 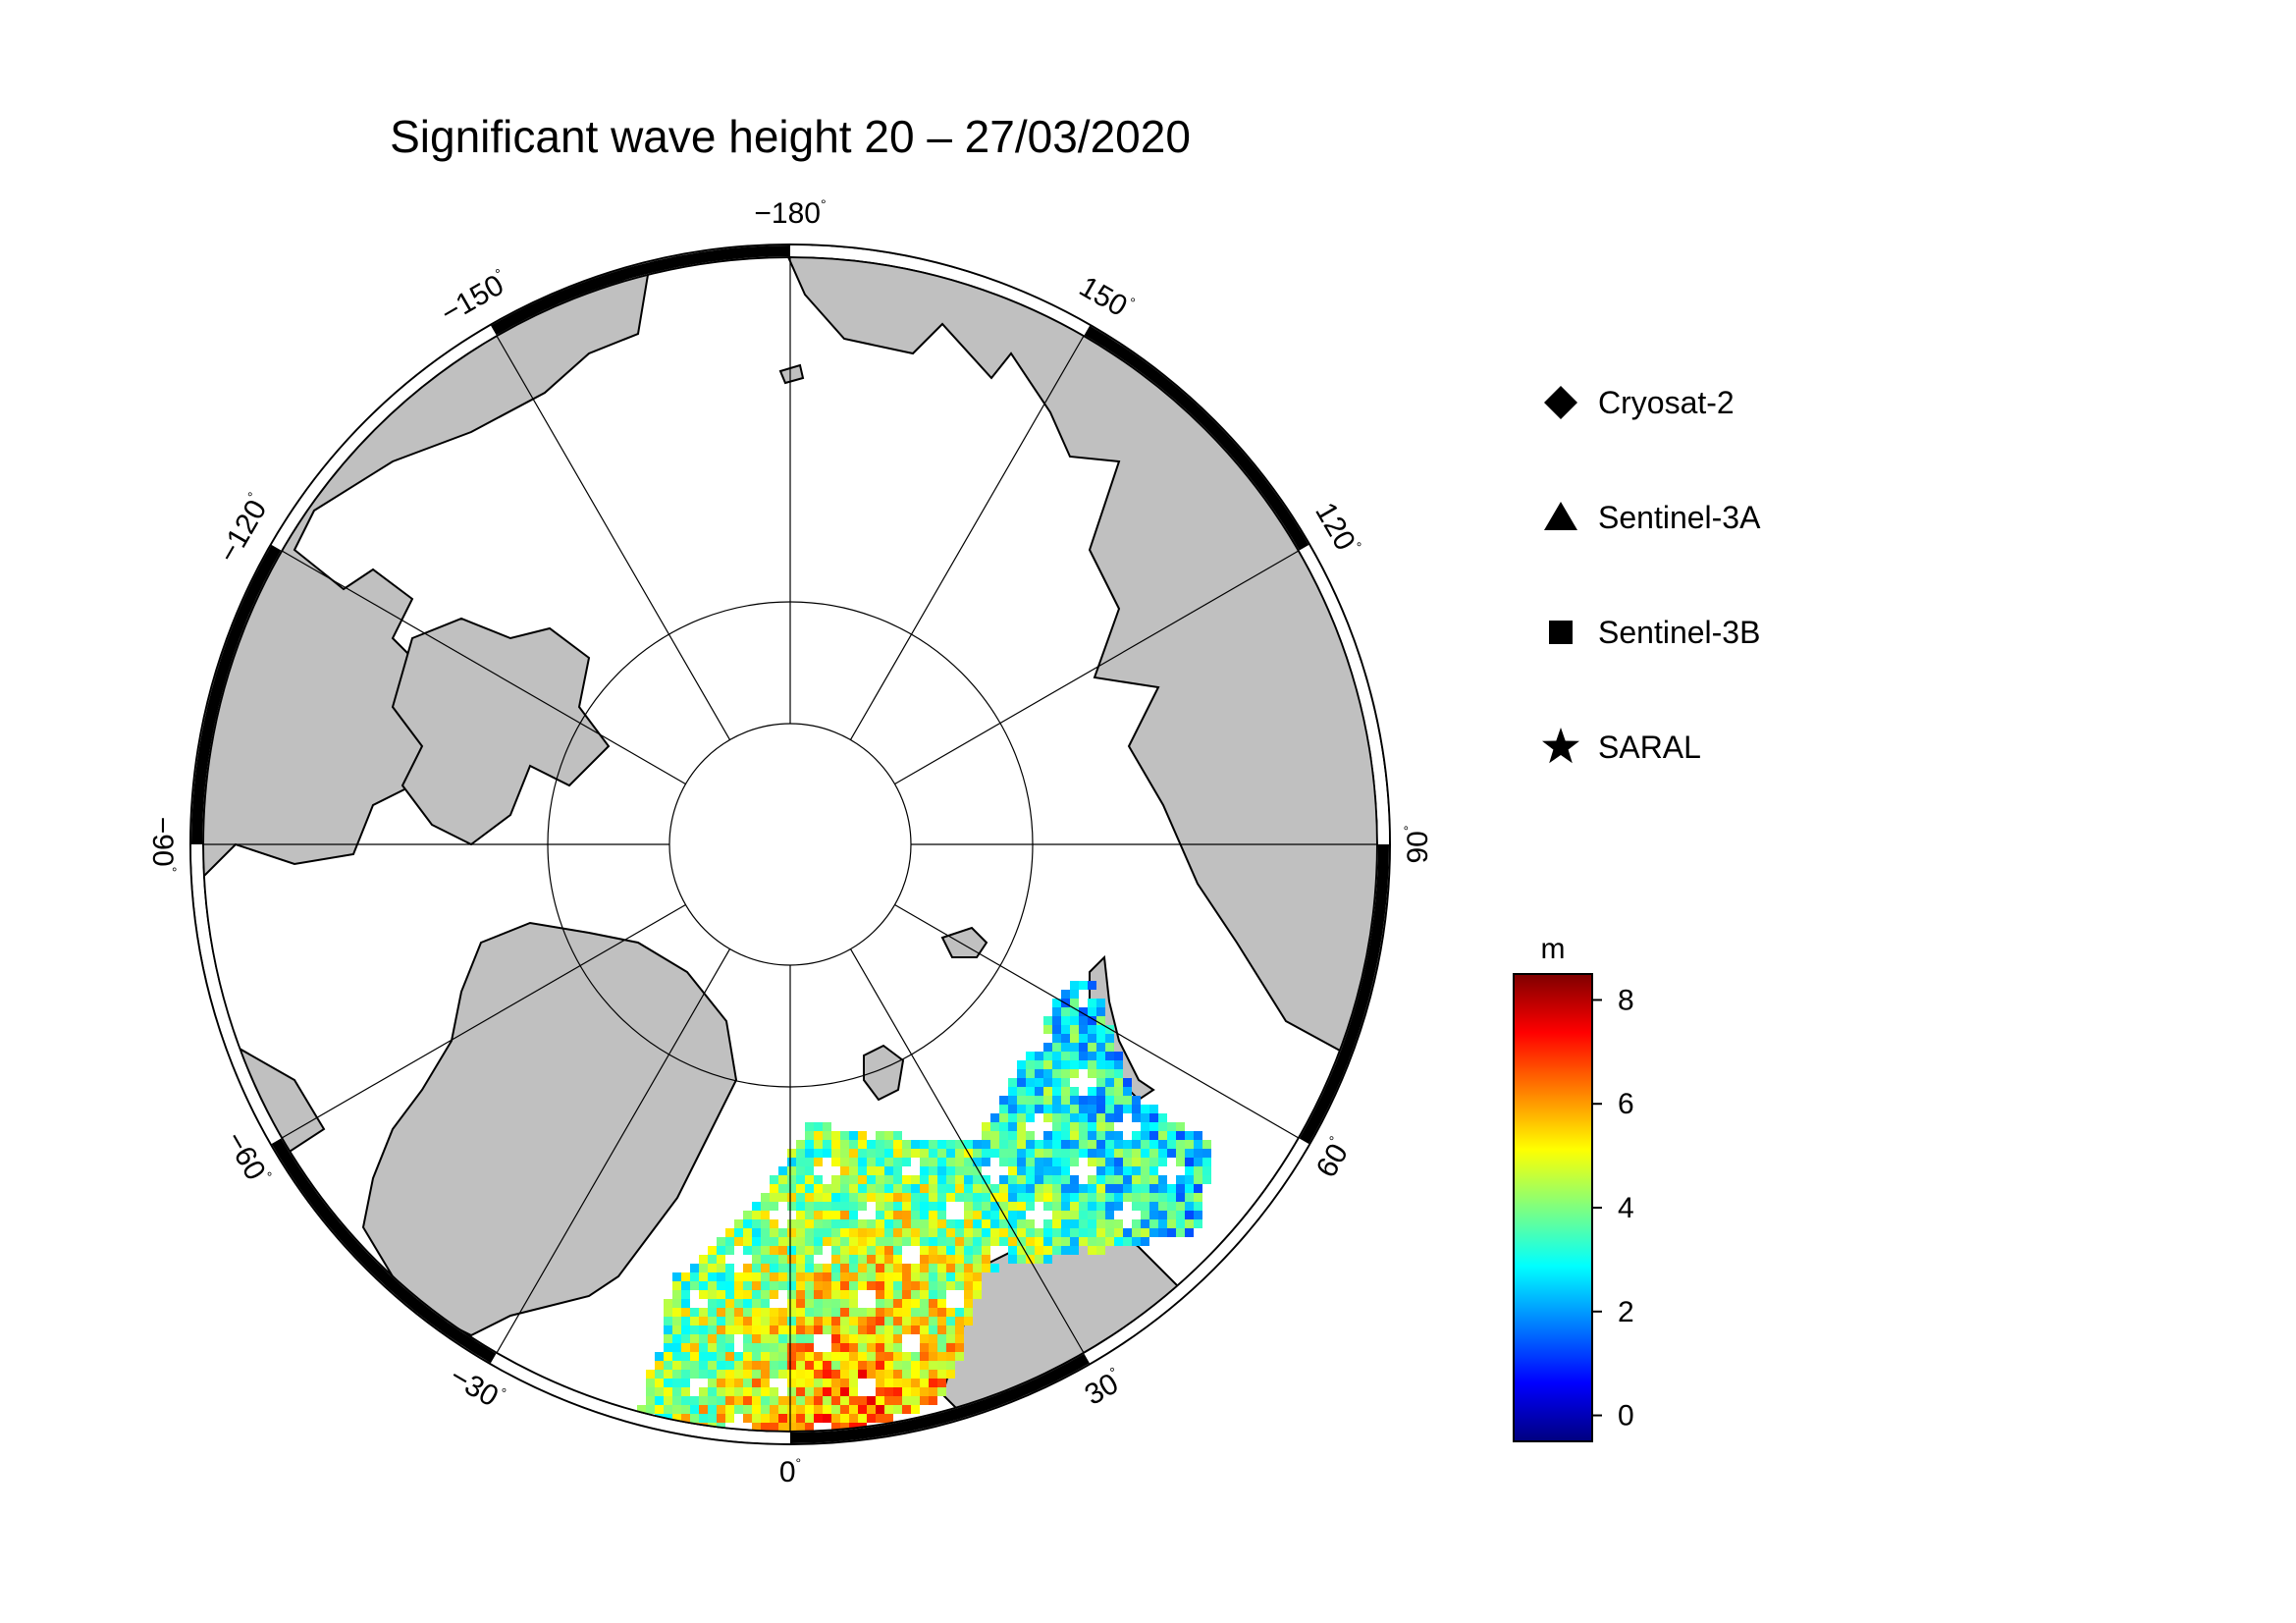 What do you see at coordinates (884, 1073) in the screenshot?
I see `svalbard` at bounding box center [884, 1073].